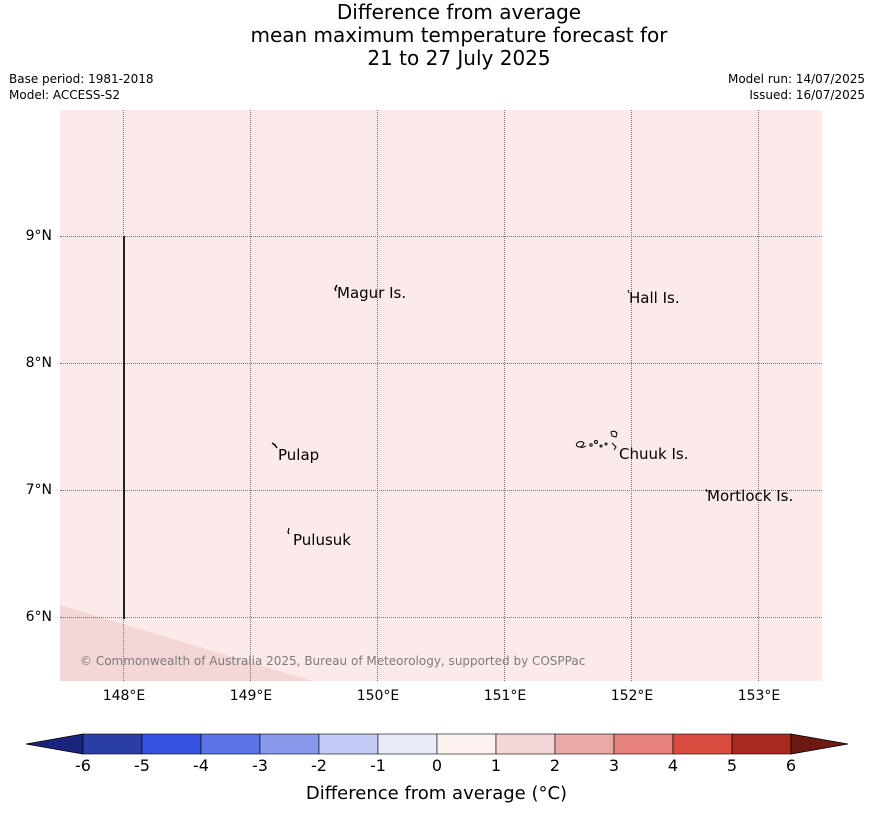 The height and width of the screenshot is (816, 873). I want to click on gridline-9n, so click(441, 236).